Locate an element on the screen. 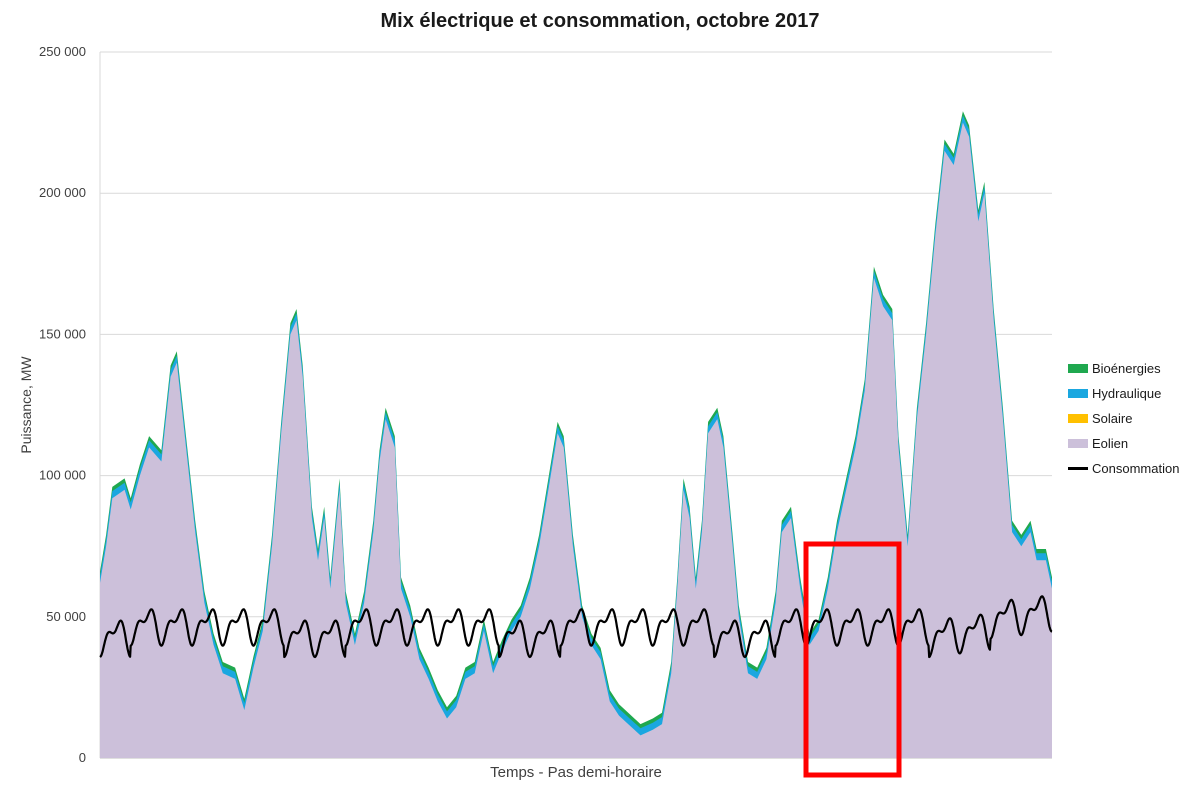 Image resolution: width=1200 pixels, height=797 pixels. consumption-line-group is located at coordinates (576, 627).